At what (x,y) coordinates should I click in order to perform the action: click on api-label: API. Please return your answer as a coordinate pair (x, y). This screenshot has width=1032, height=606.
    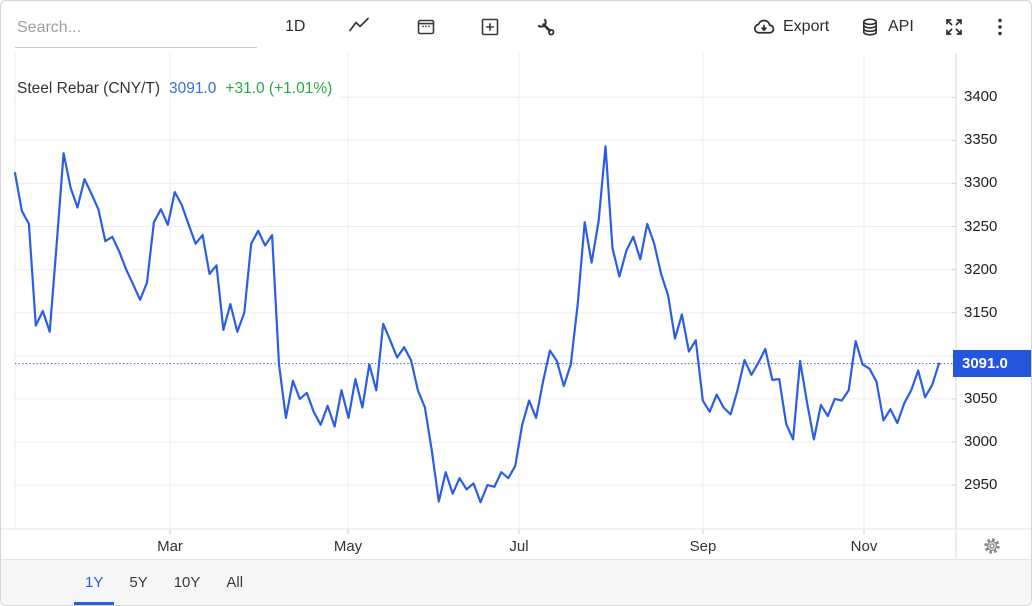
    Looking at the image, I should click on (901, 26).